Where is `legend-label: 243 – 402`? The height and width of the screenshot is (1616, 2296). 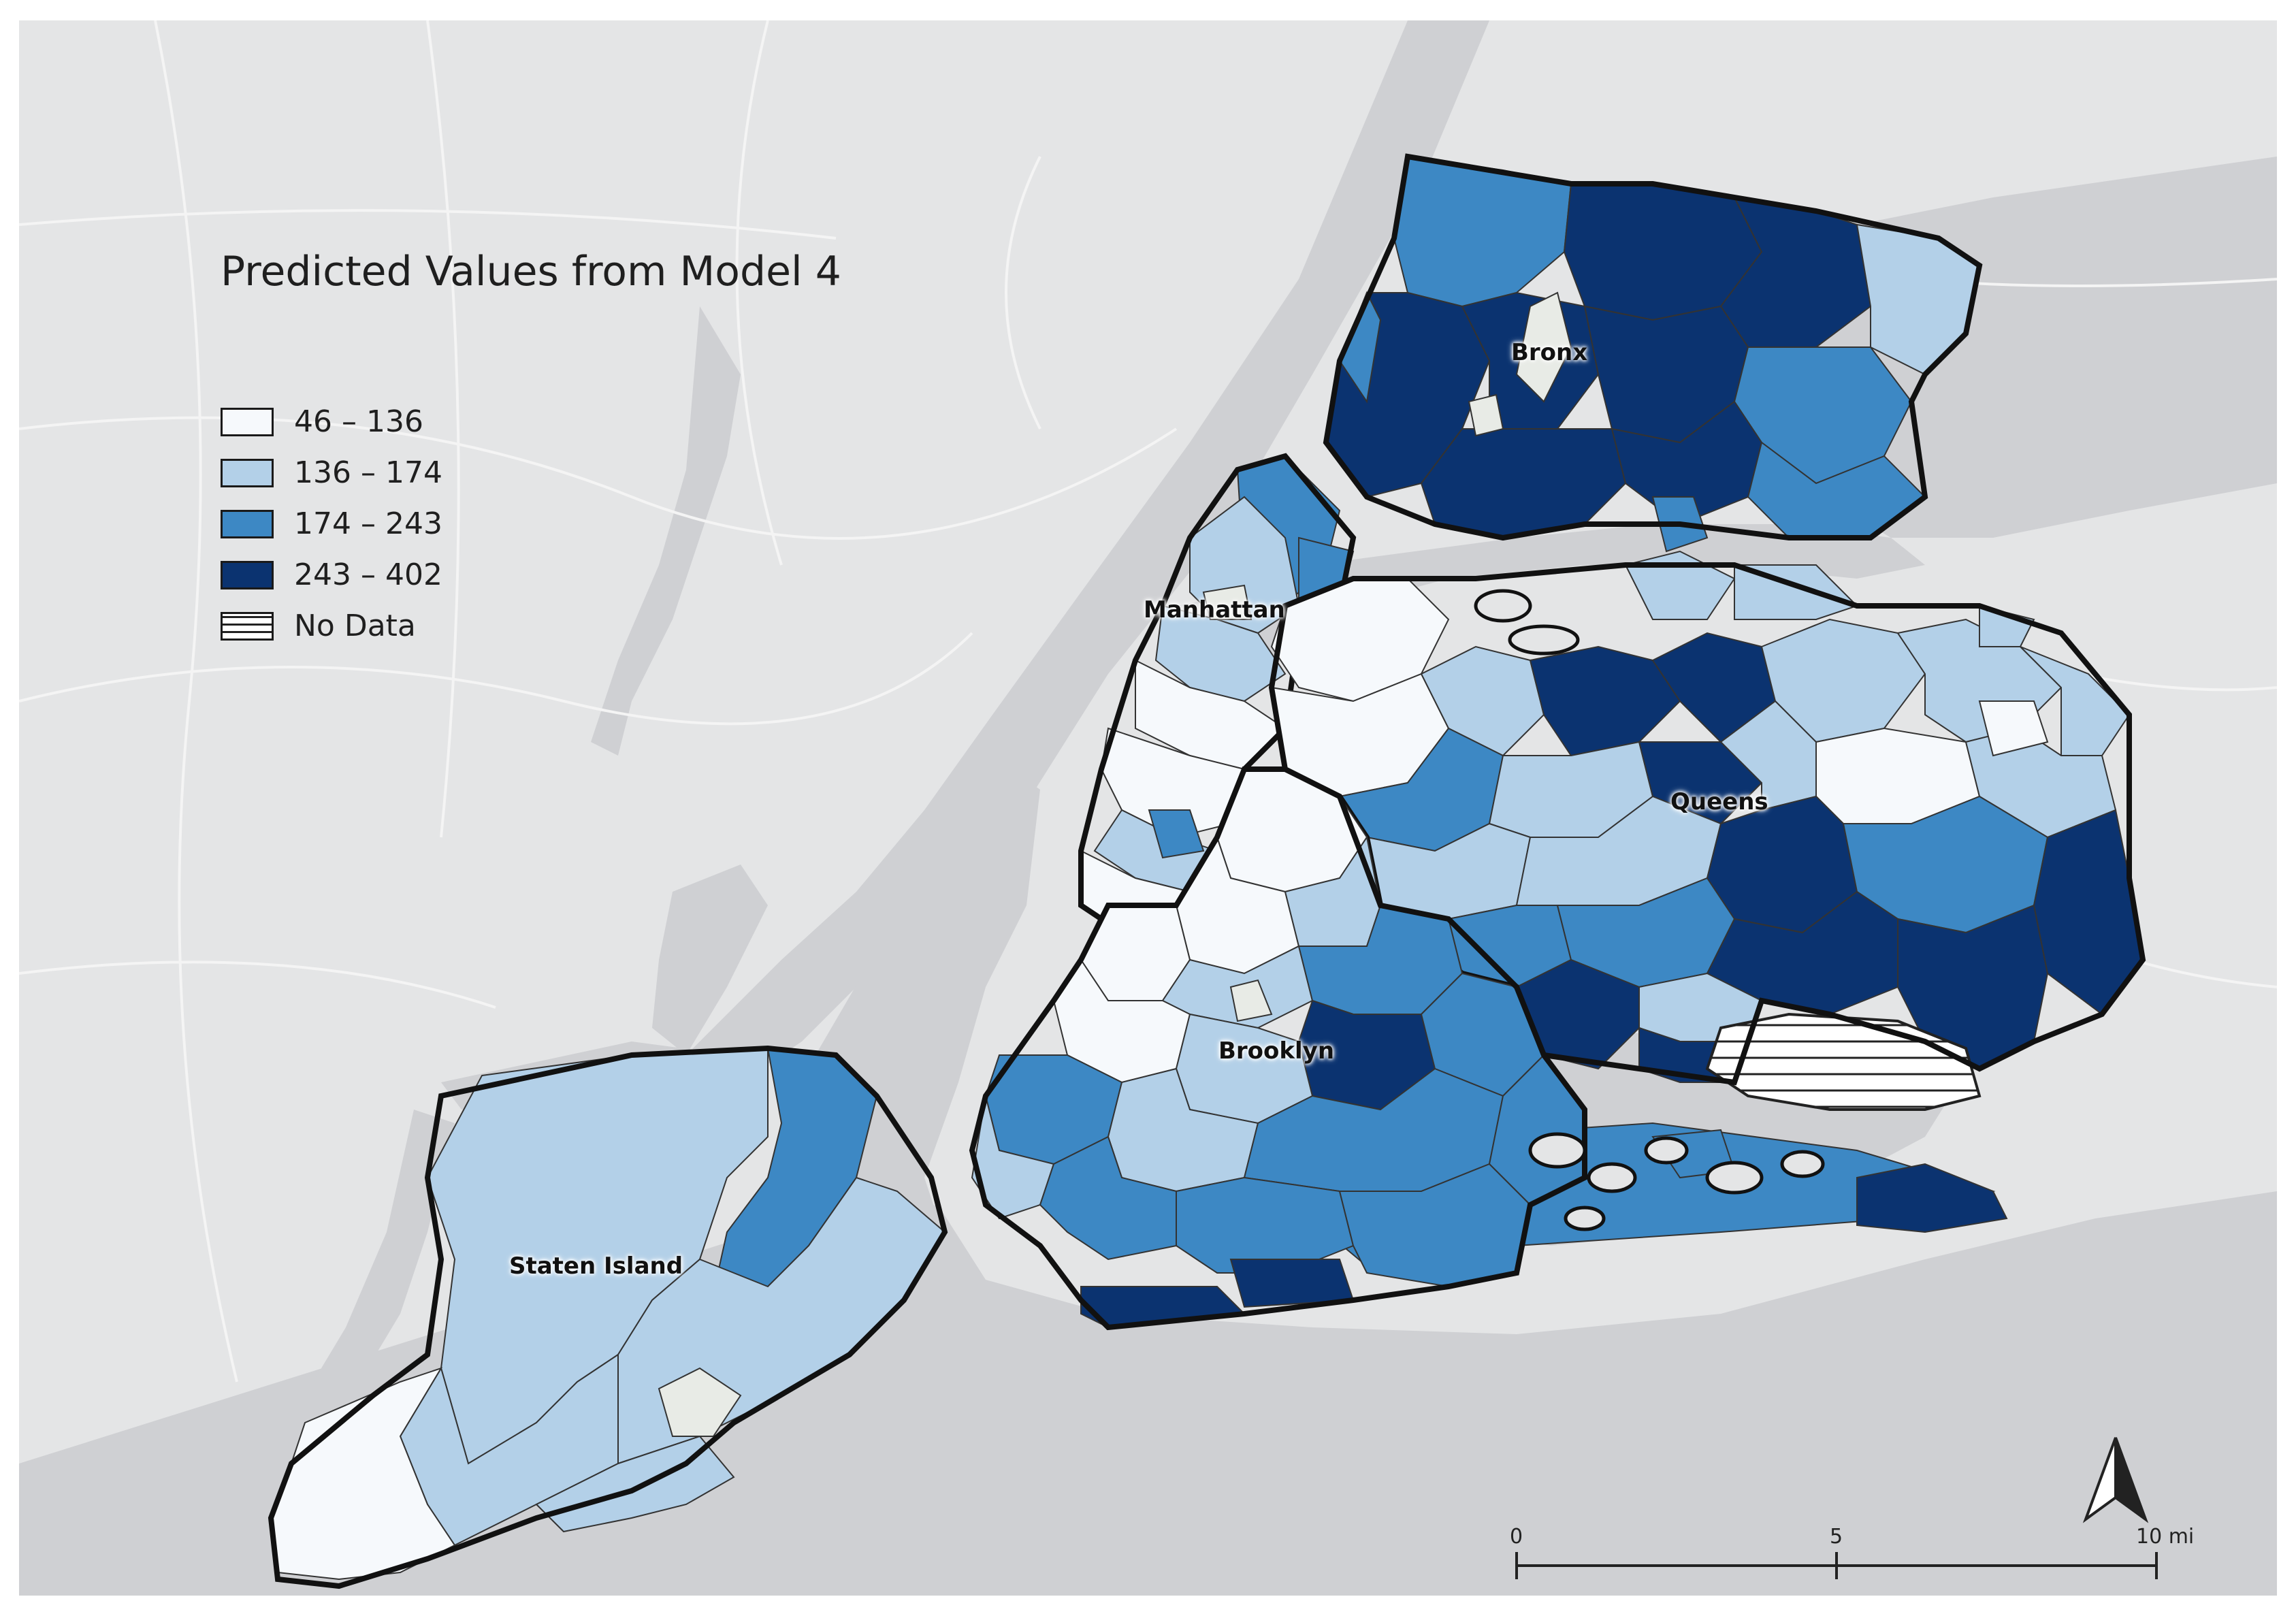
legend-label: 243 – 402 is located at coordinates (368, 574).